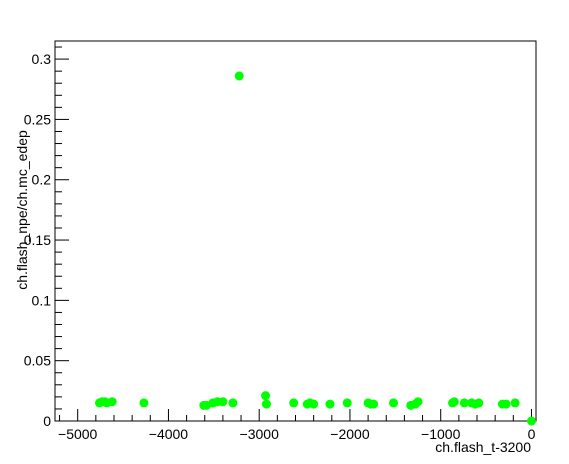 The image size is (569, 464). I want to click on y-tick-label: 0.25, so click(37, 119).